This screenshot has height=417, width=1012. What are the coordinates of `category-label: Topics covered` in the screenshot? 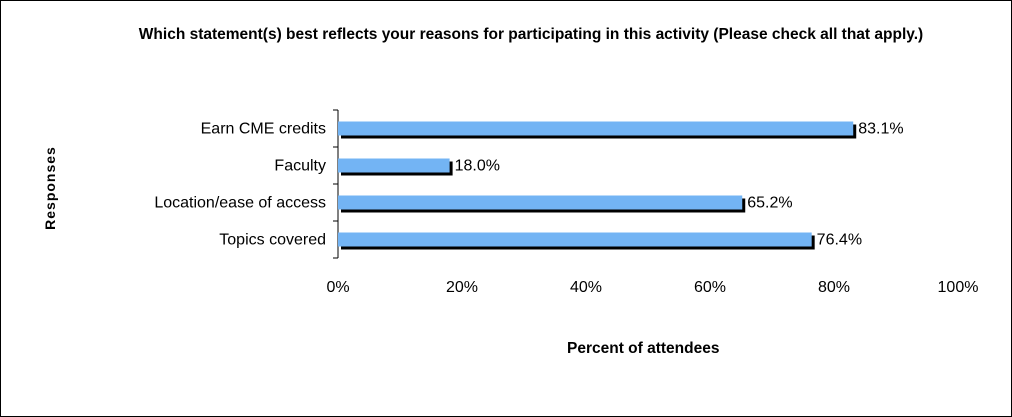 It's located at (272, 240).